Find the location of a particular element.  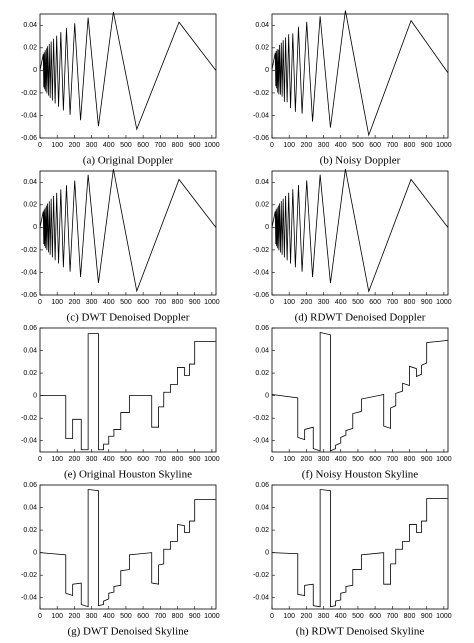

caption: (a) Original Doppler is located at coordinates (128, 161).